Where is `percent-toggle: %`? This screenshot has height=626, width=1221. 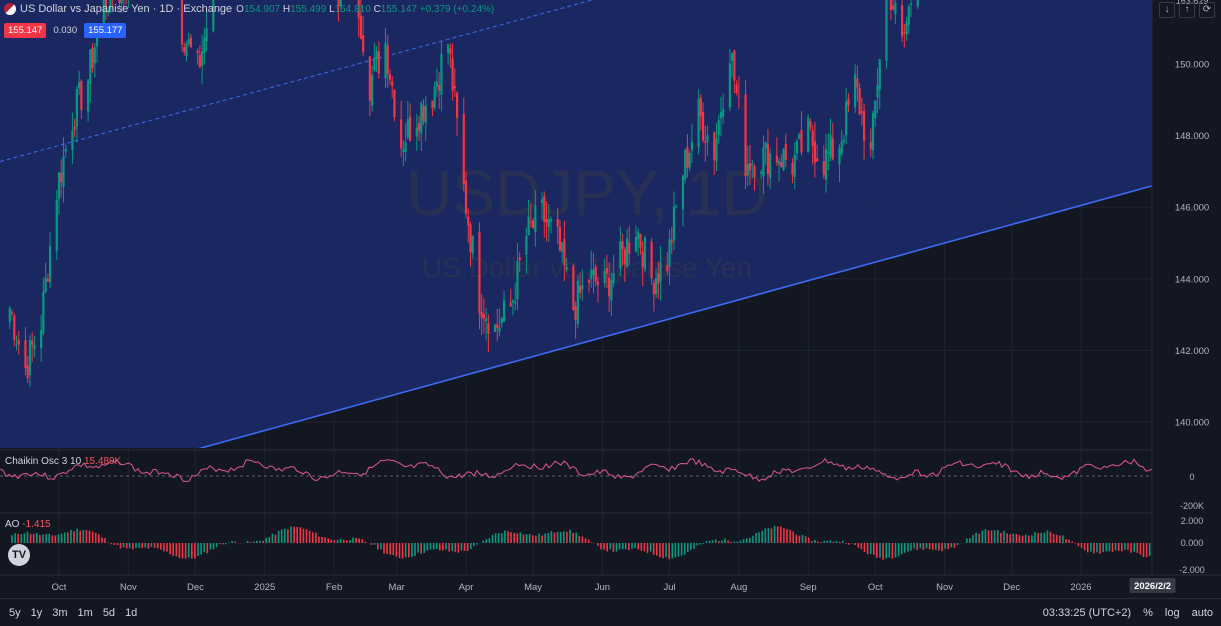 percent-toggle: % is located at coordinates (1148, 612).